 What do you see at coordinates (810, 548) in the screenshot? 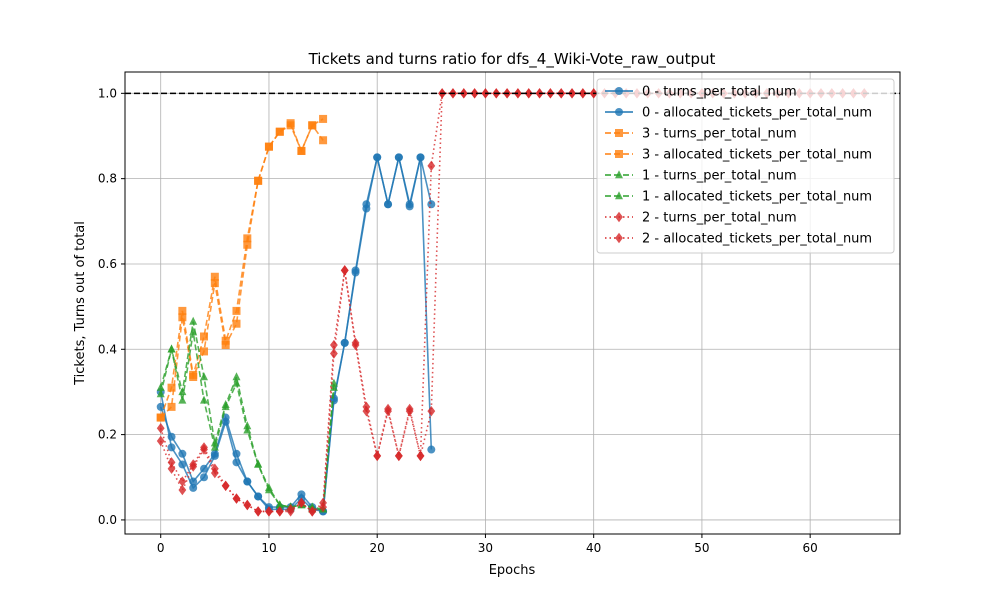
I see `x-tick-label: 60` at bounding box center [810, 548].